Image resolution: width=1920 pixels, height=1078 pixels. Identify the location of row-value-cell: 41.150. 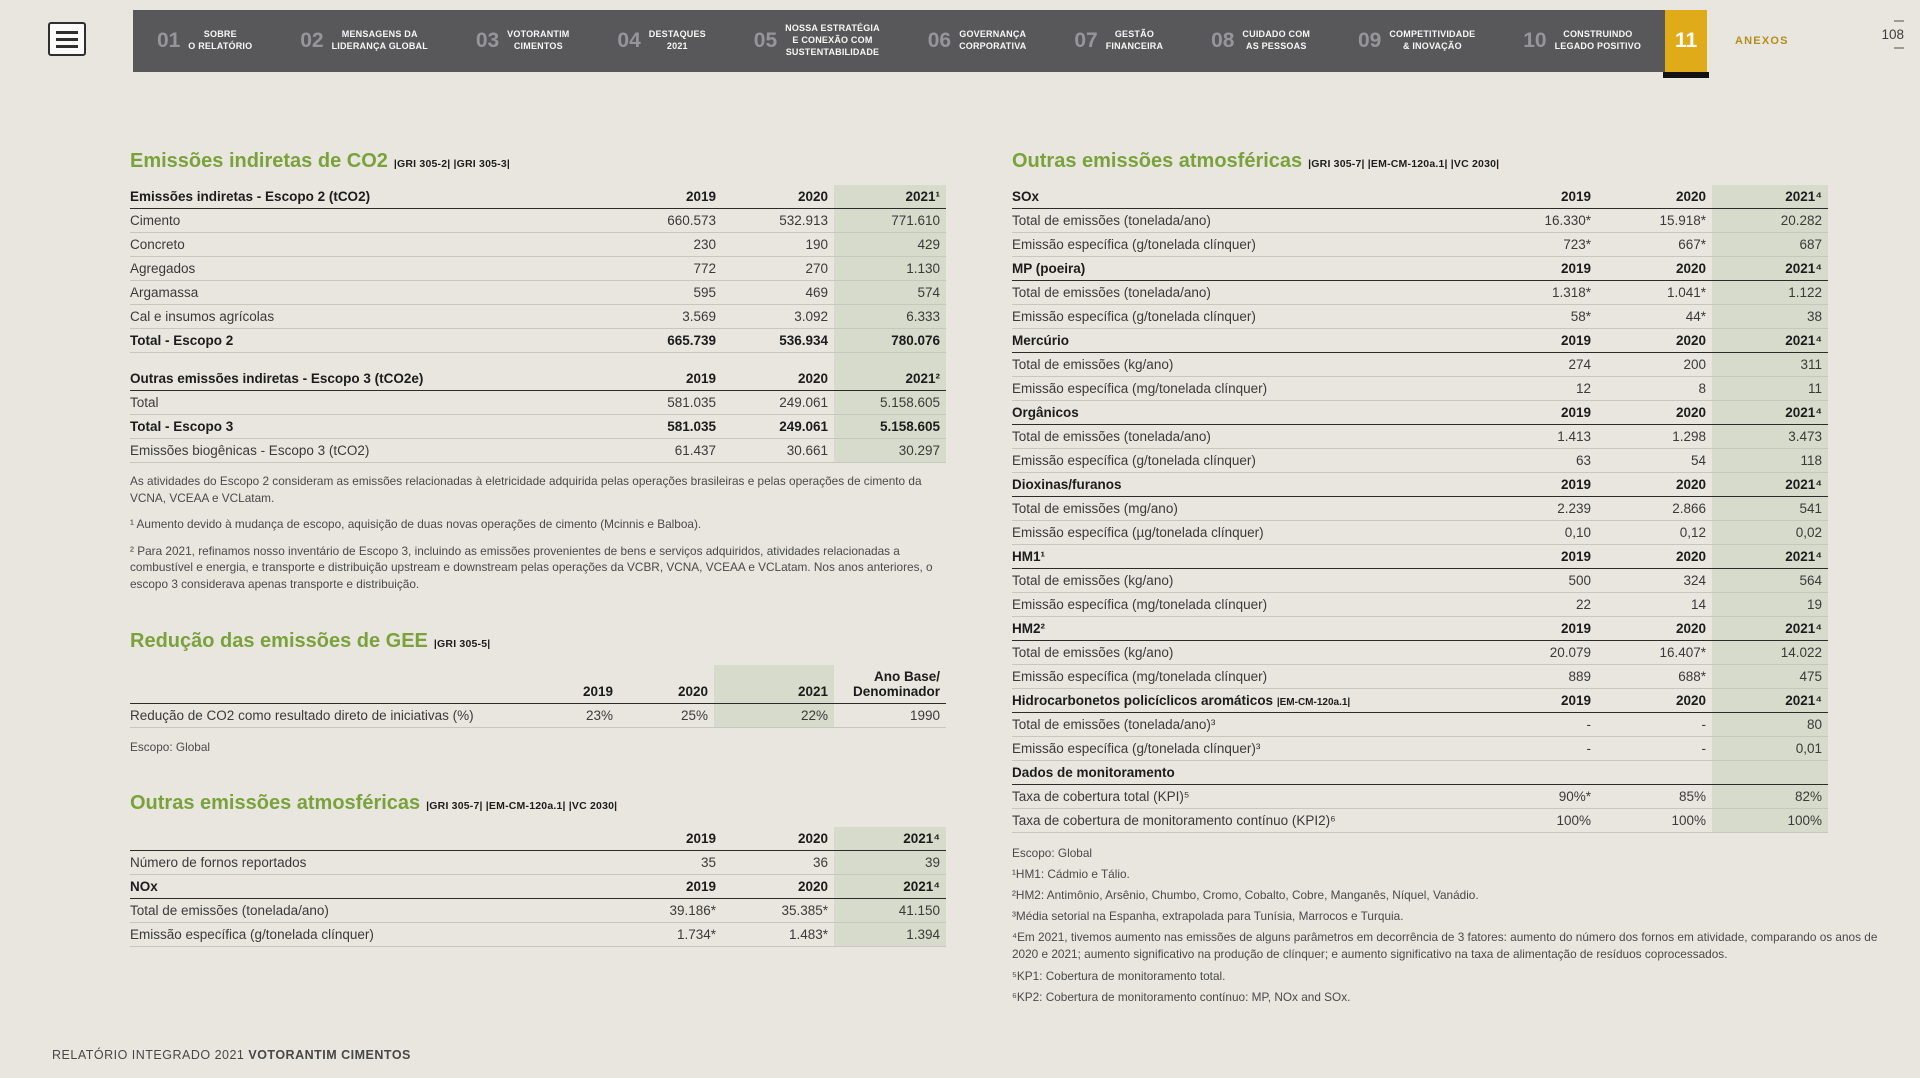
(890, 911).